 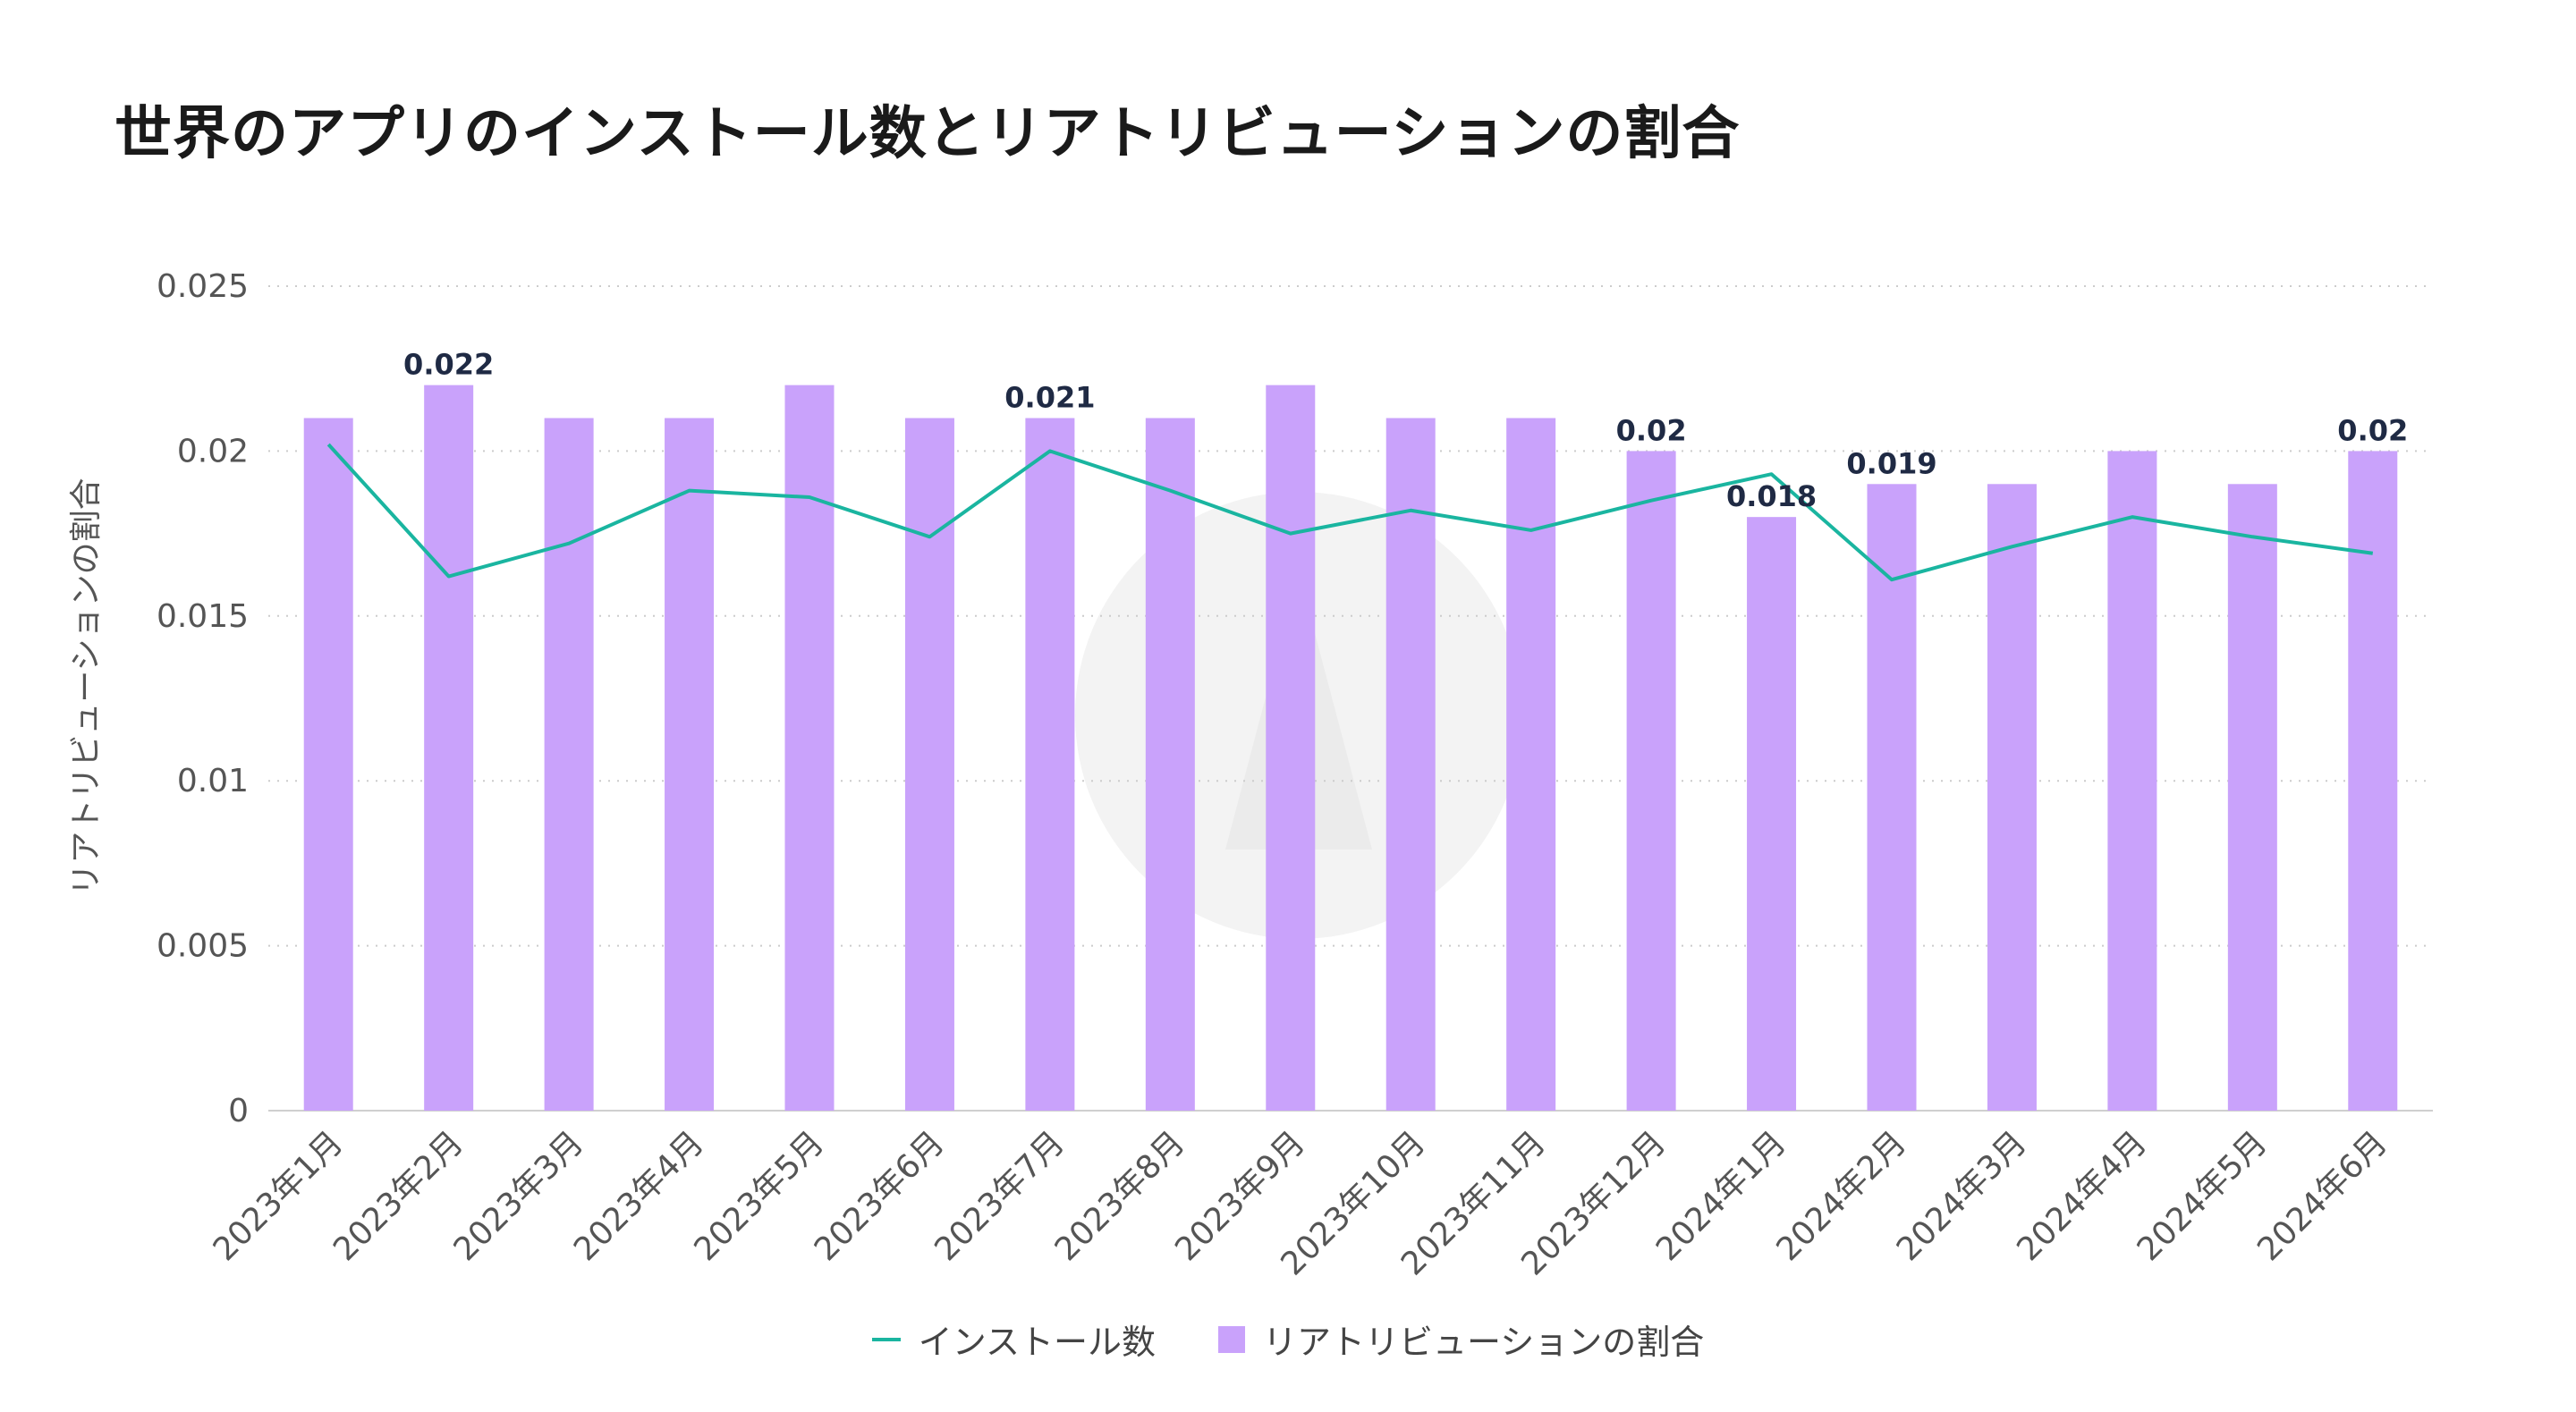 What do you see at coordinates (1000, 1196) in the screenshot?
I see `x-tick-label: 2023年7月` at bounding box center [1000, 1196].